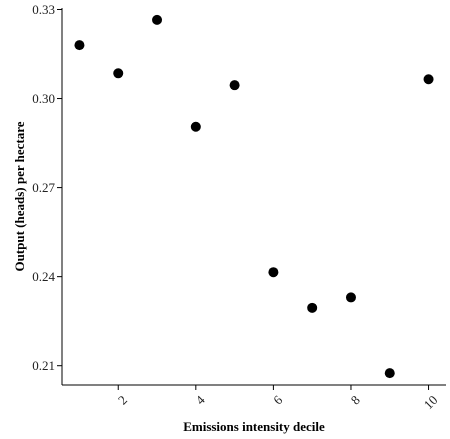  What do you see at coordinates (254, 426) in the screenshot?
I see `x-axis-title: Emissions intensity decile` at bounding box center [254, 426].